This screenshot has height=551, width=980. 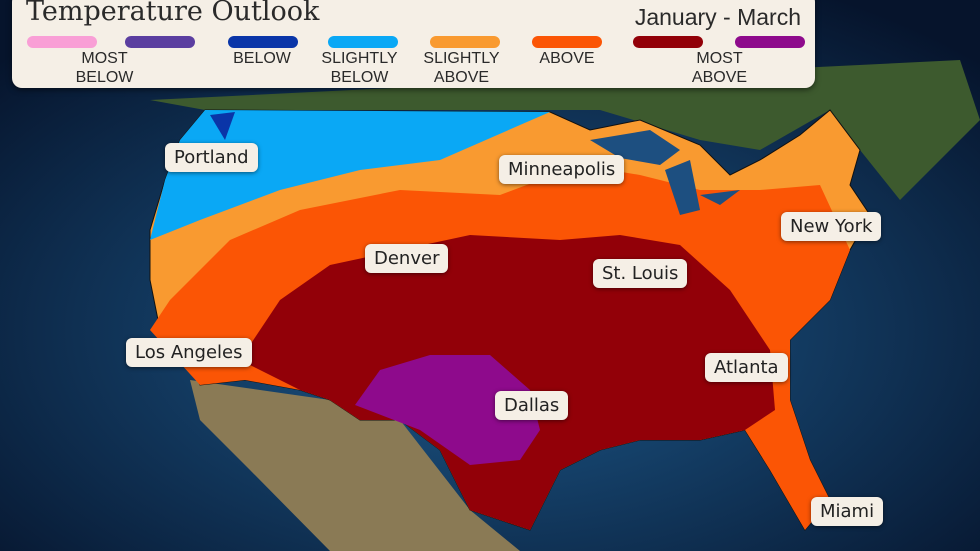 I want to click on city-label-minneapolis: Minneapolis, so click(x=562, y=169).